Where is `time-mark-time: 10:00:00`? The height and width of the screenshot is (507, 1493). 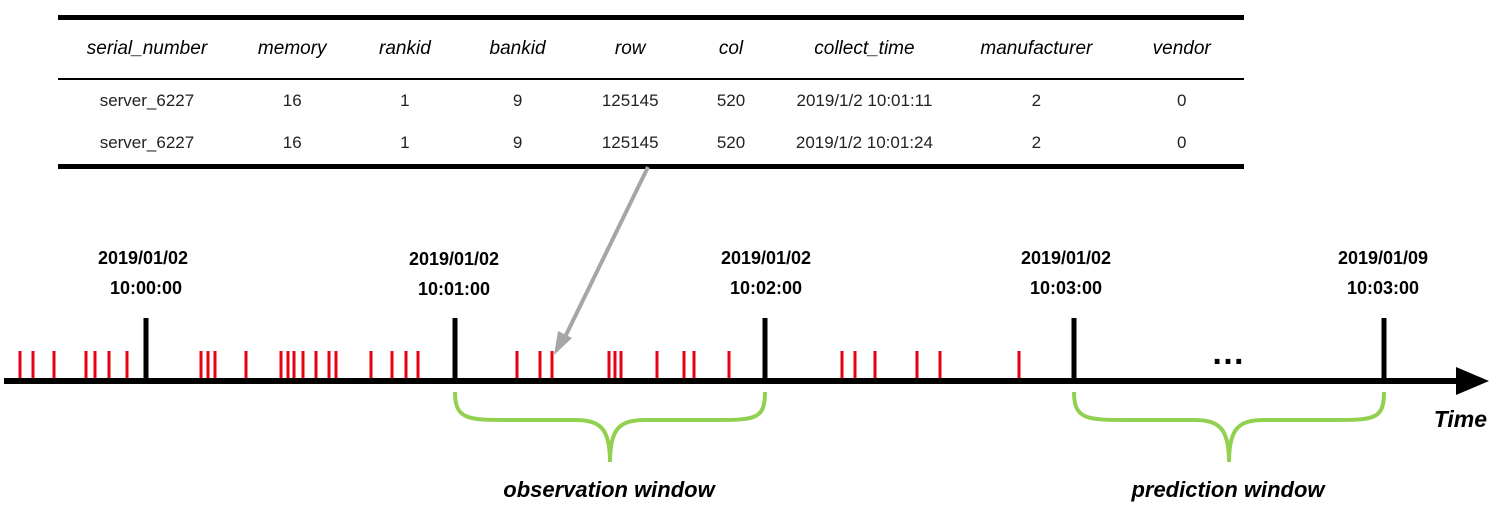 time-mark-time: 10:00:00 is located at coordinates (146, 288).